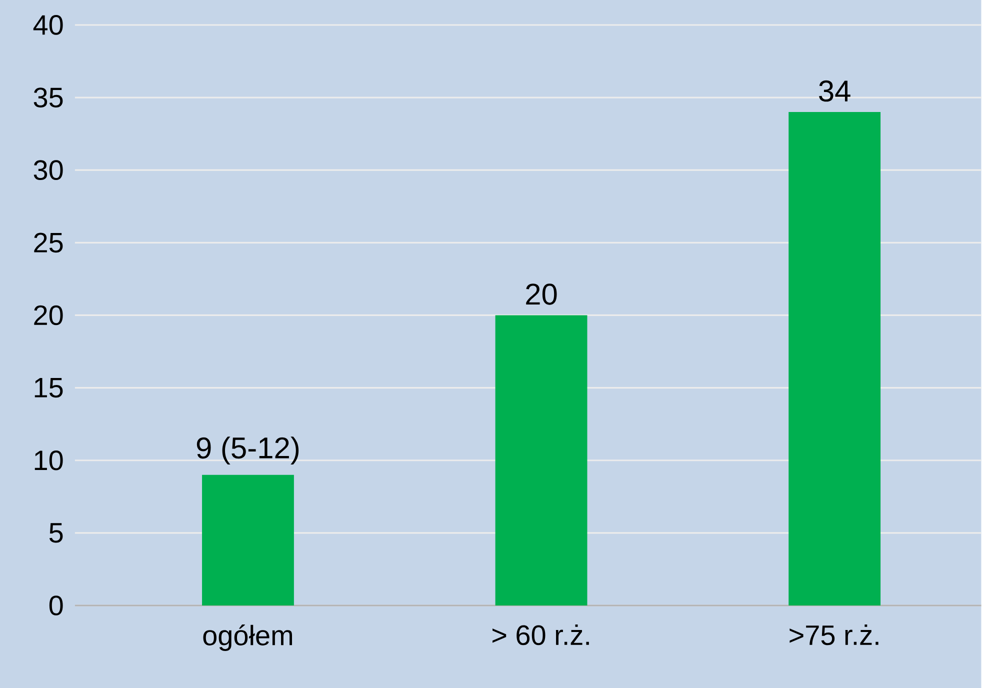 This screenshot has height=688, width=982. Describe the element at coordinates (834, 634) in the screenshot. I see `x-tick-label: >75 r.ż.` at that location.